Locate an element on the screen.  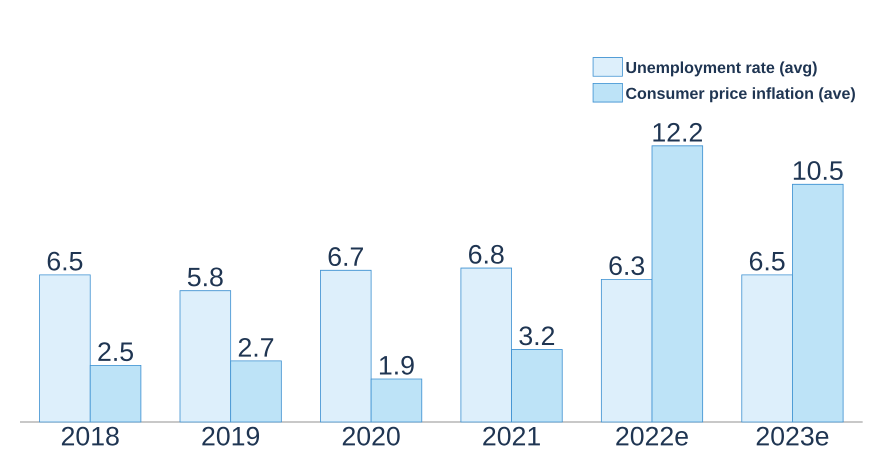
x-tick-label: 2022e is located at coordinates (652, 436).